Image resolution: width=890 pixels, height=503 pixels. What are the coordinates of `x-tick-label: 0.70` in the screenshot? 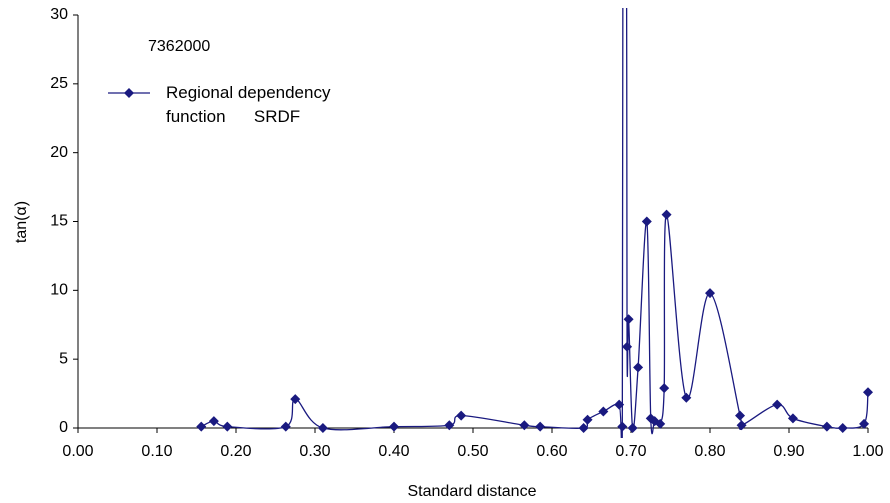 It's located at (630, 451).